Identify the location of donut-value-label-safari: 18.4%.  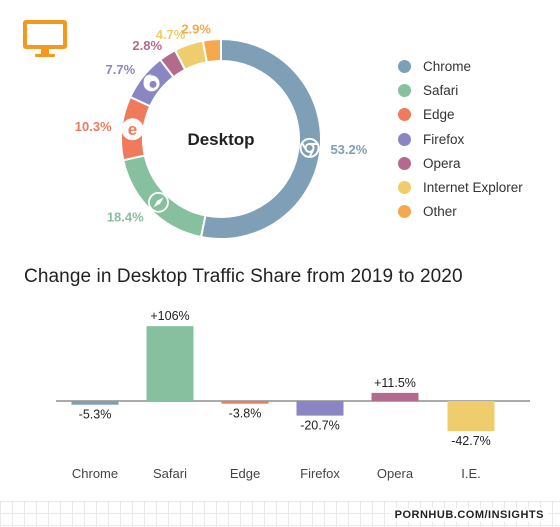
(125, 216).